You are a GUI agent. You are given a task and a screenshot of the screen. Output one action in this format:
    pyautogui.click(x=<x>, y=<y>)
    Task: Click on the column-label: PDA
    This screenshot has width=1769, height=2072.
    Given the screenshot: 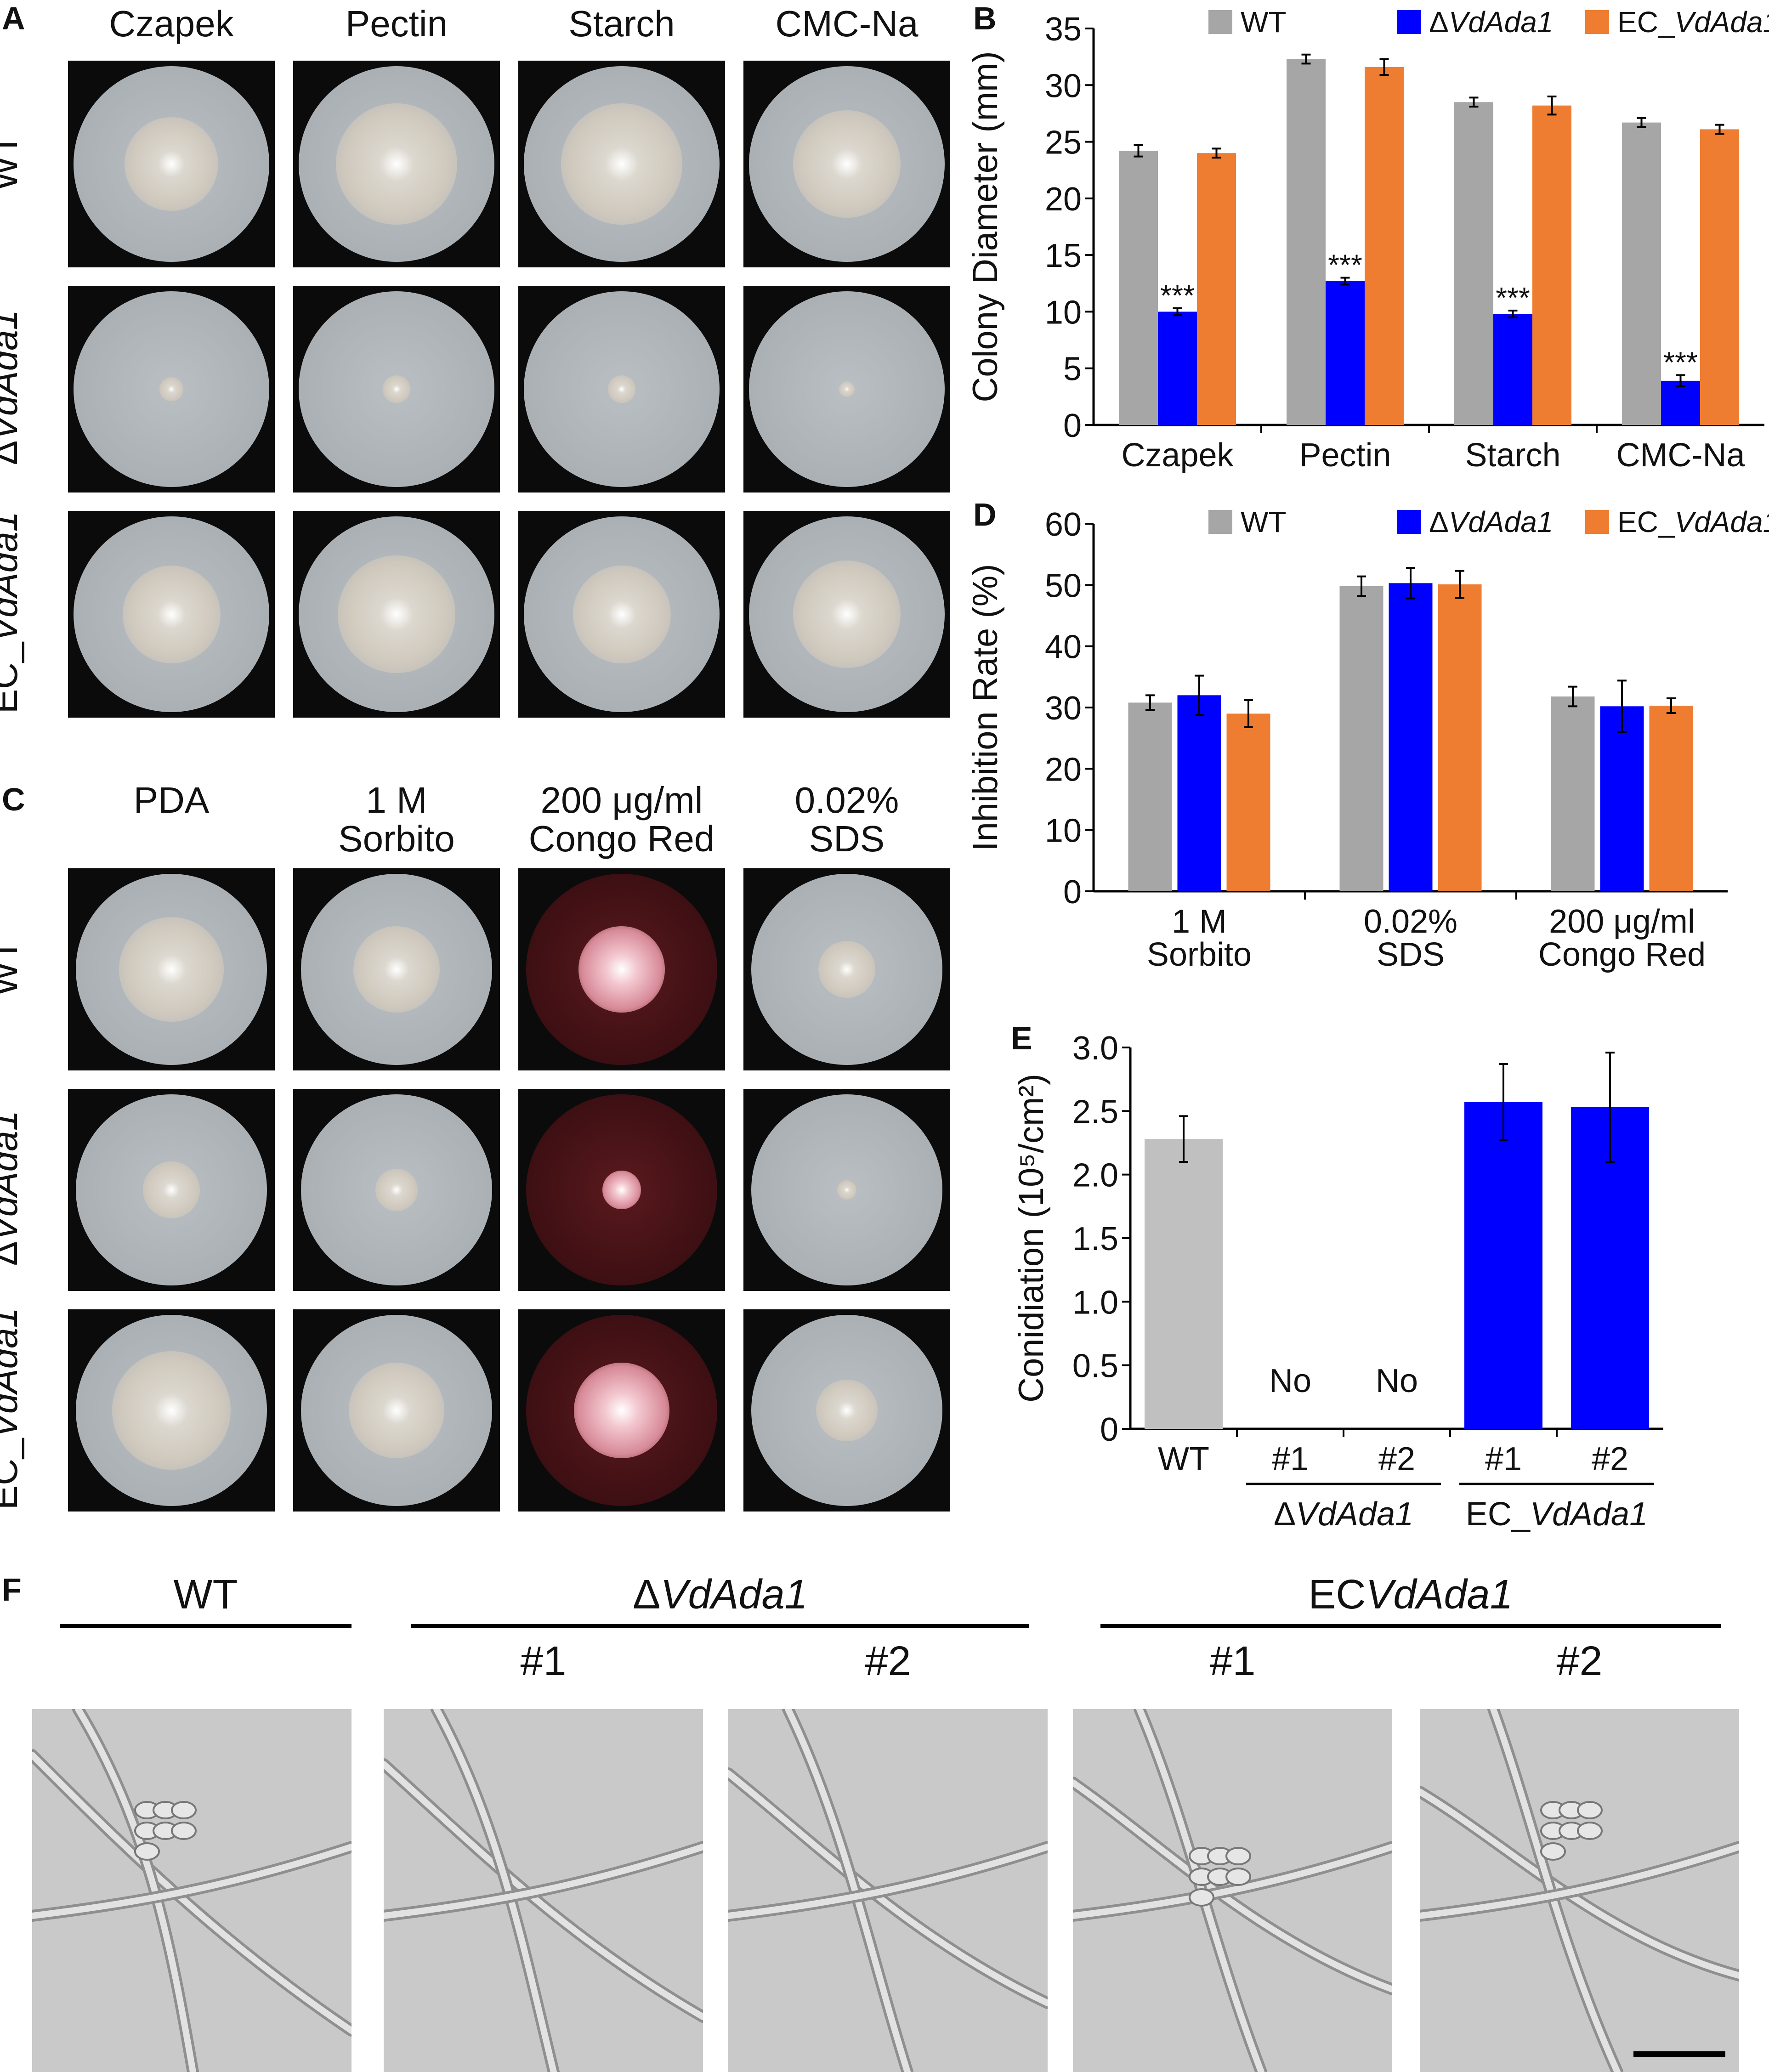 What is the action you would take?
    pyautogui.click(x=171, y=800)
    